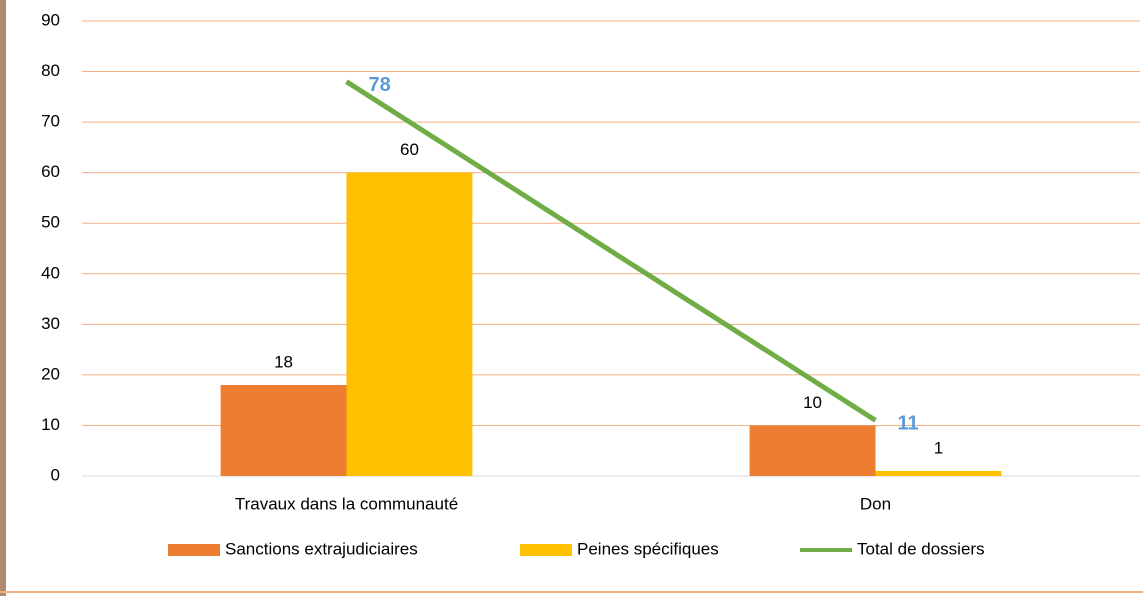  Describe the element at coordinates (875, 503) in the screenshot. I see `x-tick-label: Don` at that location.